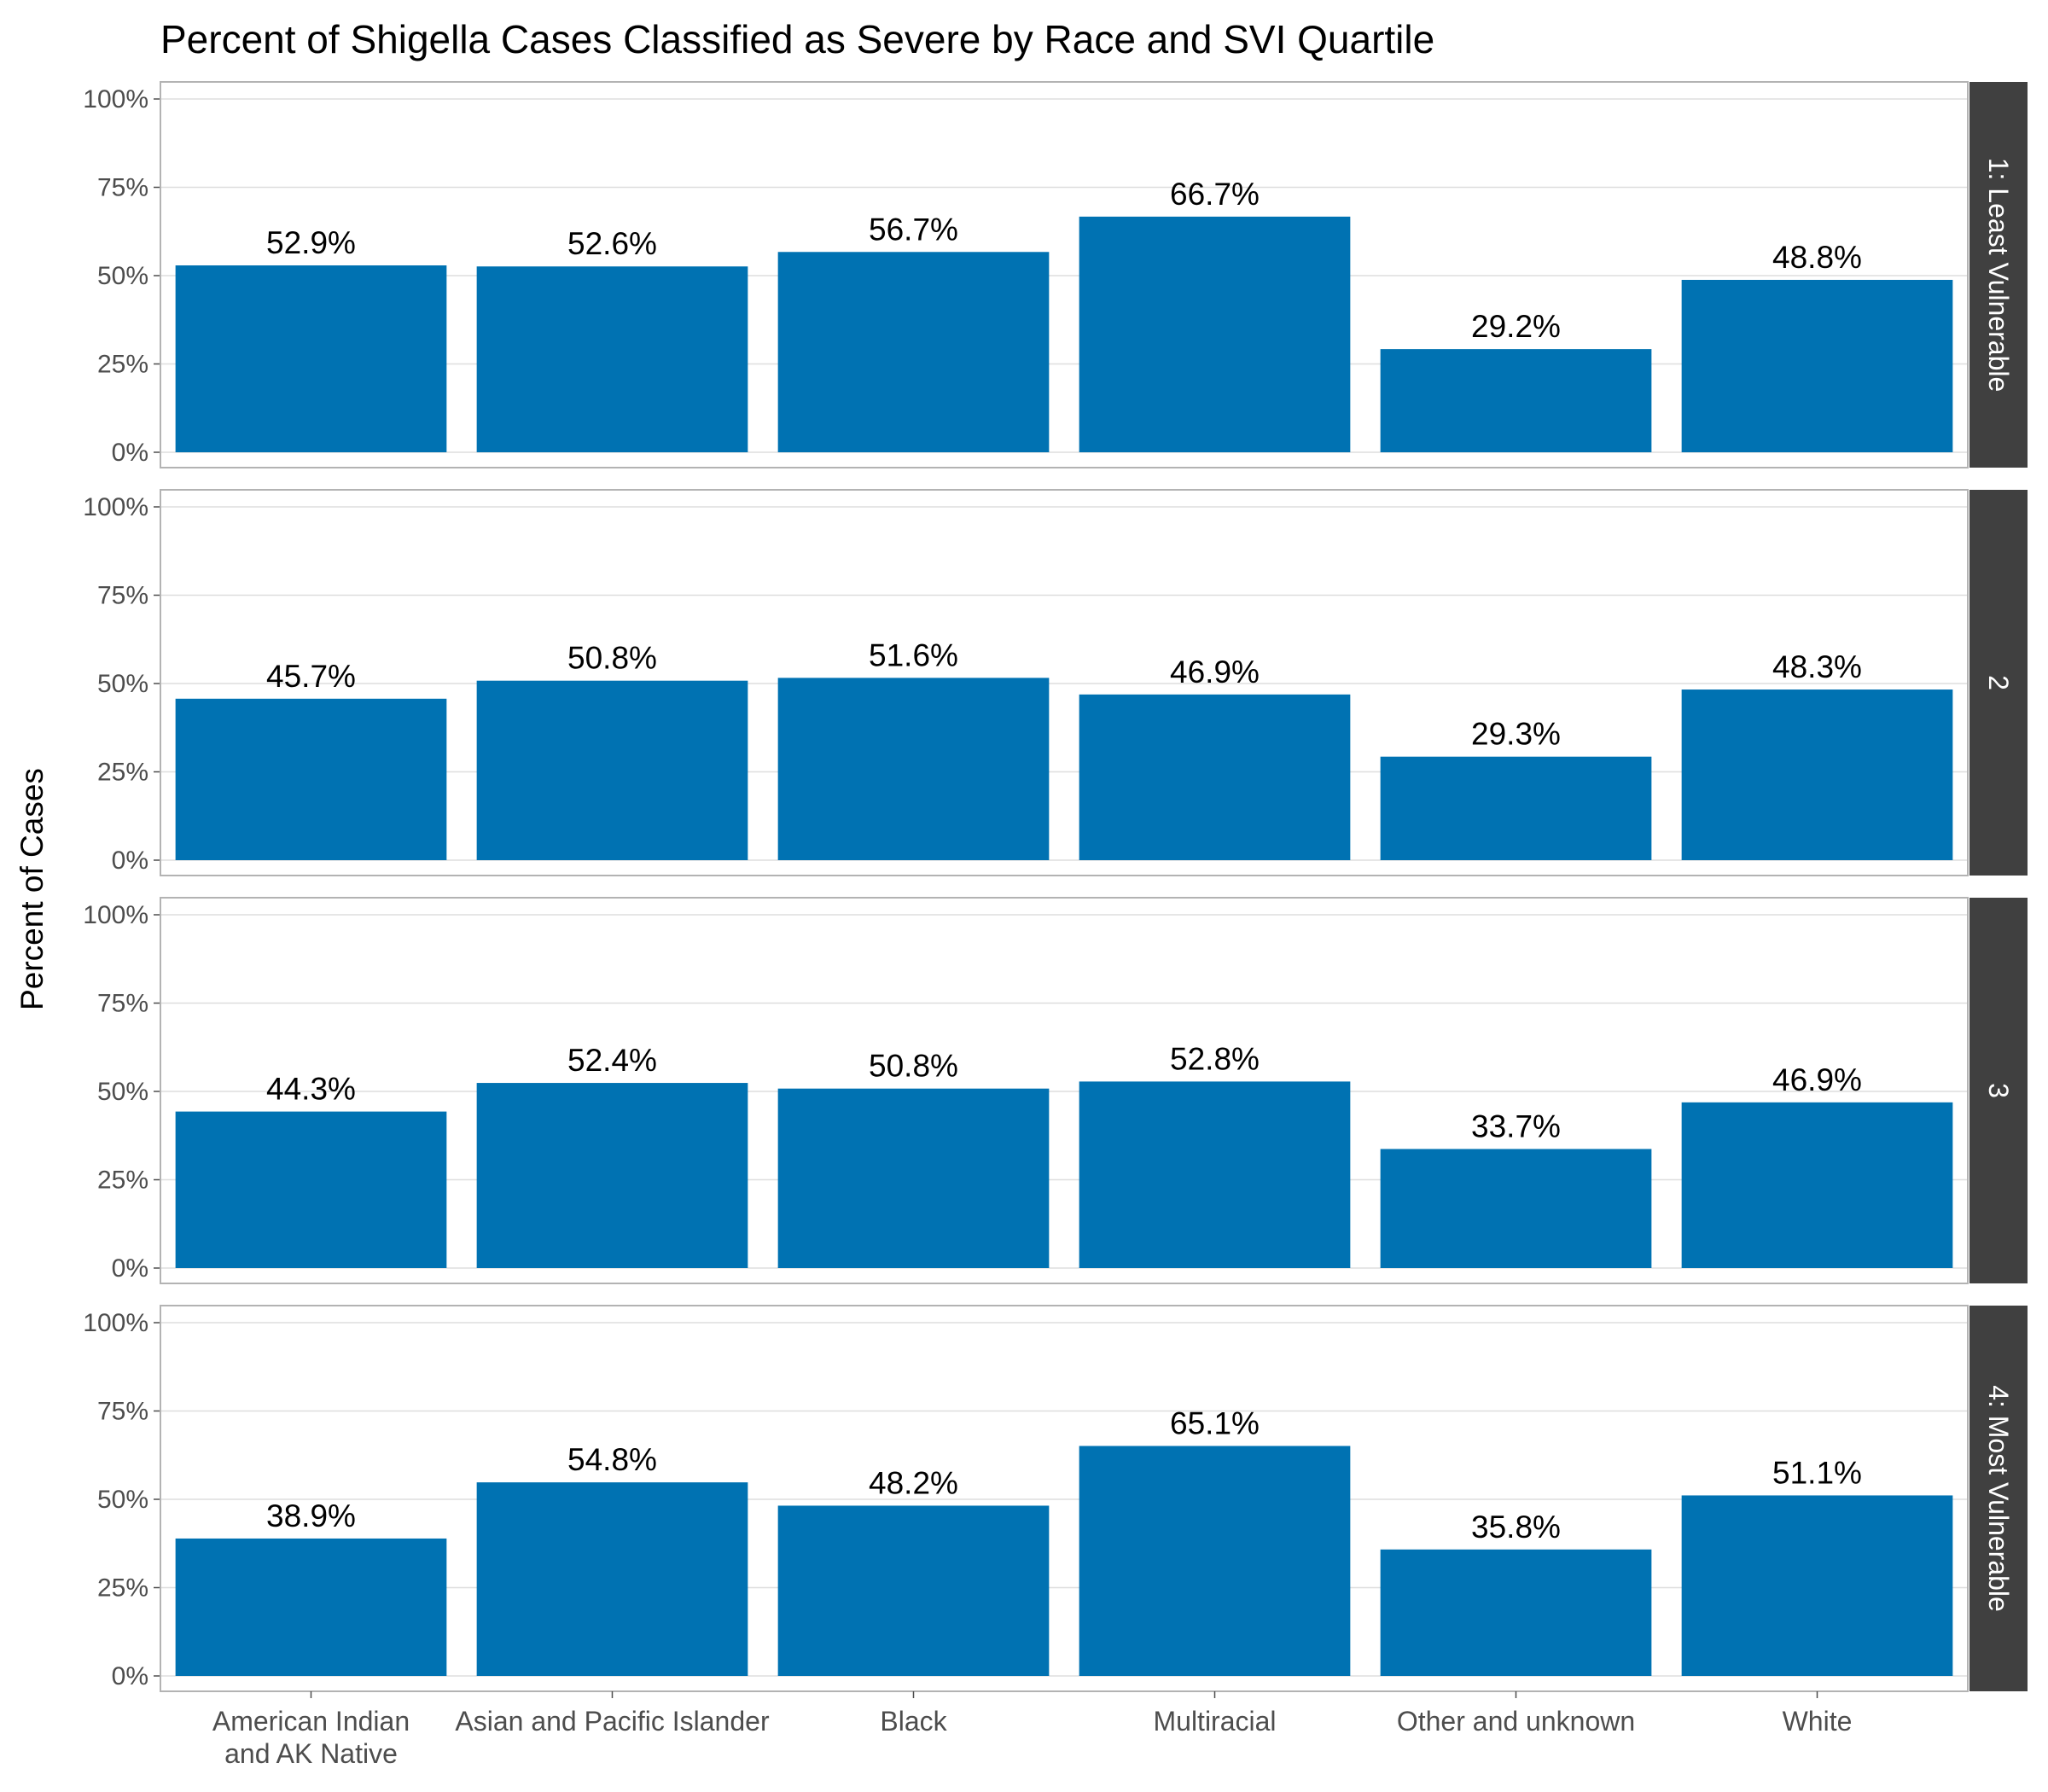 This screenshot has width=2048, height=1792. I want to click on data-label: 48.8%, so click(1817, 257).